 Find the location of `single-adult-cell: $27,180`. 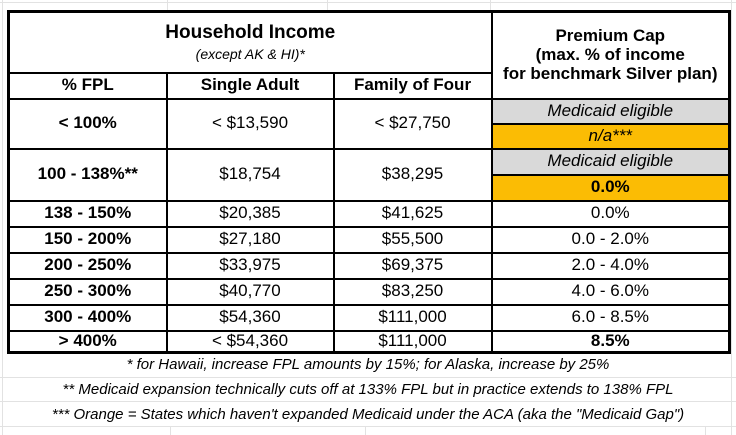

single-adult-cell: $27,180 is located at coordinates (250, 239).